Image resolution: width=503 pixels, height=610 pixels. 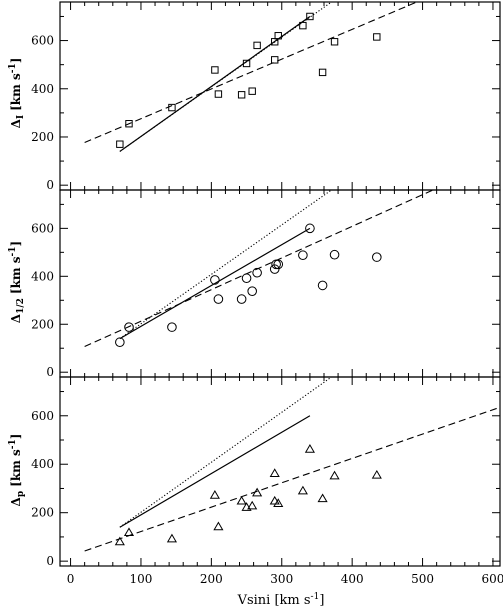 I want to click on y-axis-label-delta-i: ΔI[km s-1], so click(x=17, y=93).